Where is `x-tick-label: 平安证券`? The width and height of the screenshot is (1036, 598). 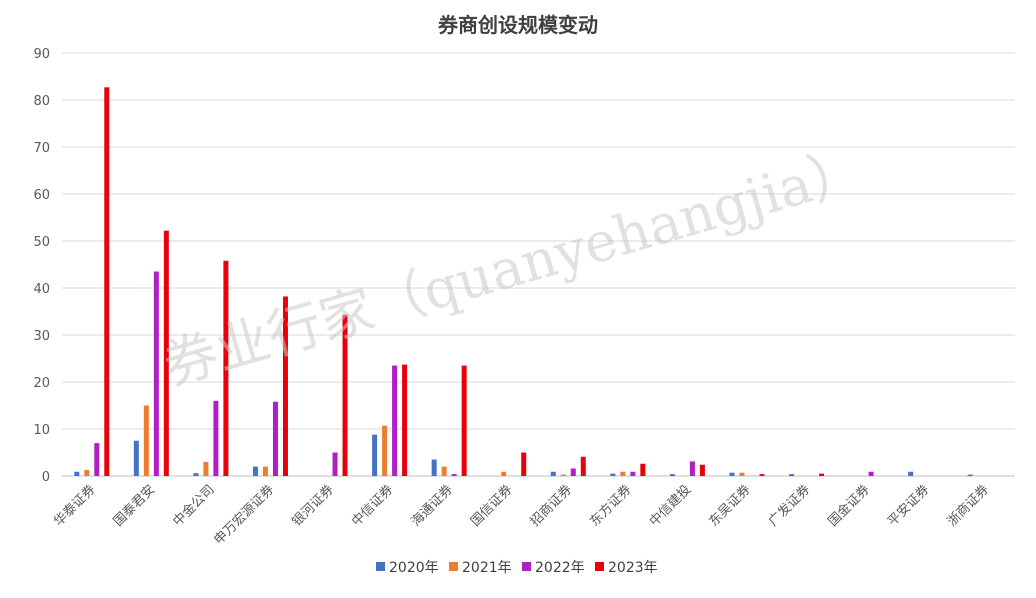 x-tick-label: 平安证券 is located at coordinates (908, 506).